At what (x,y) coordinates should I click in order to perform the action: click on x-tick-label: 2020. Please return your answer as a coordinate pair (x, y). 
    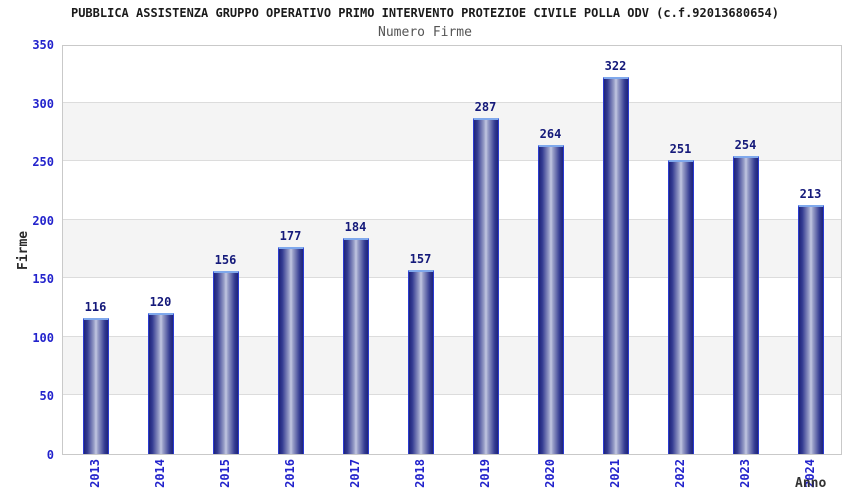
    Looking at the image, I should click on (549, 473).